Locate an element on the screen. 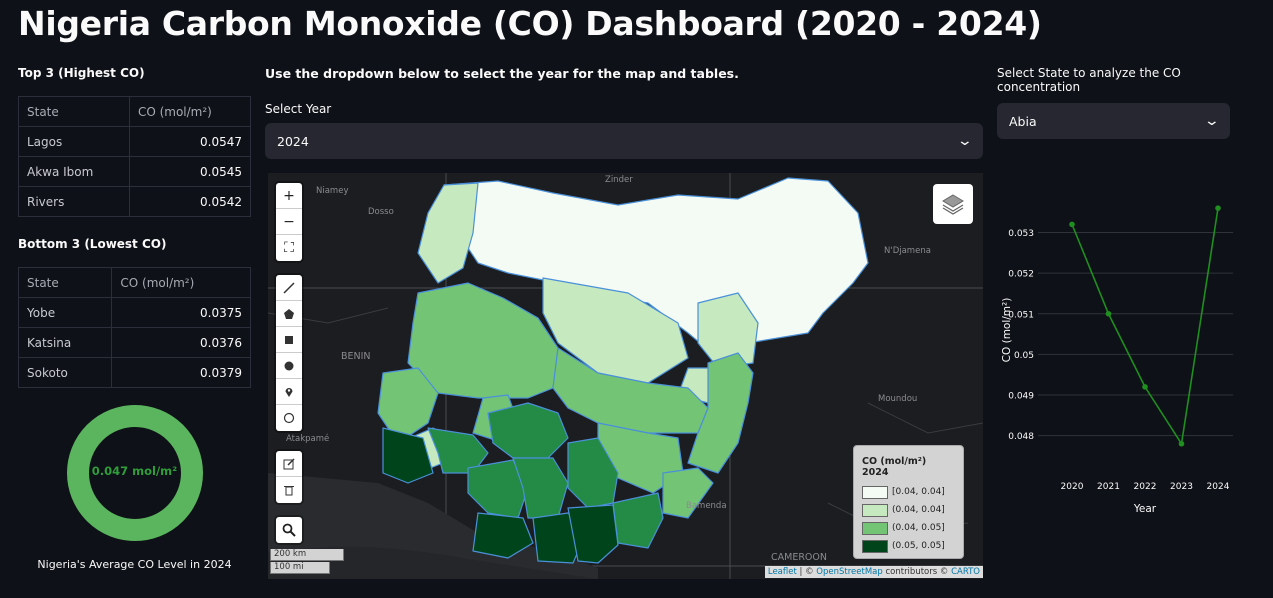 Image resolution: width=1273 pixels, height=598 pixels. edit-layers-button is located at coordinates (289, 464).